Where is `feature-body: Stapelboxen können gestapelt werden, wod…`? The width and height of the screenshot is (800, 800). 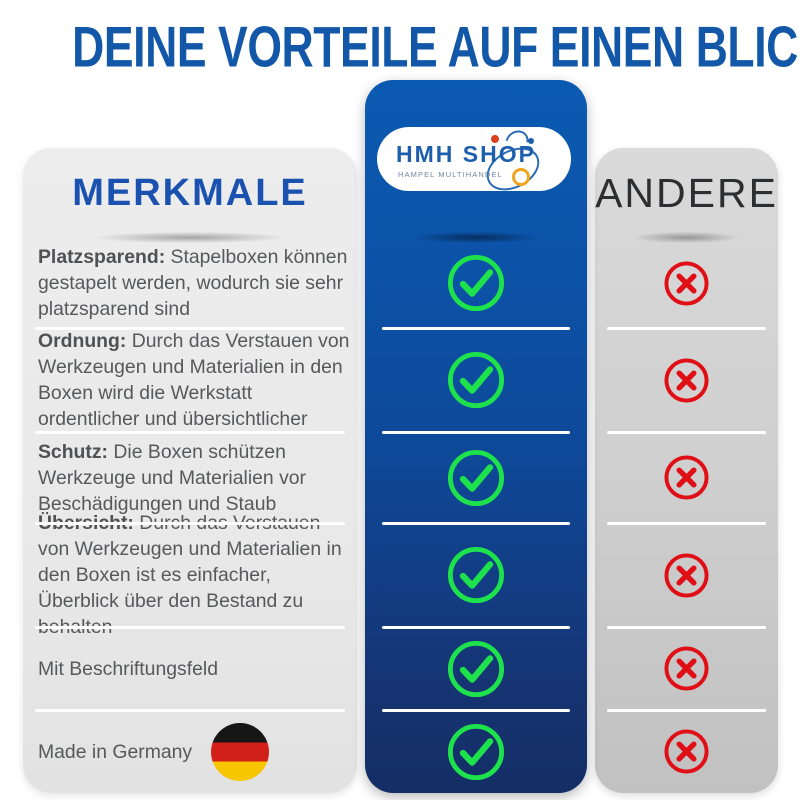
feature-body: Stapelboxen können gestapelt werden, wod… is located at coordinates (193, 283).